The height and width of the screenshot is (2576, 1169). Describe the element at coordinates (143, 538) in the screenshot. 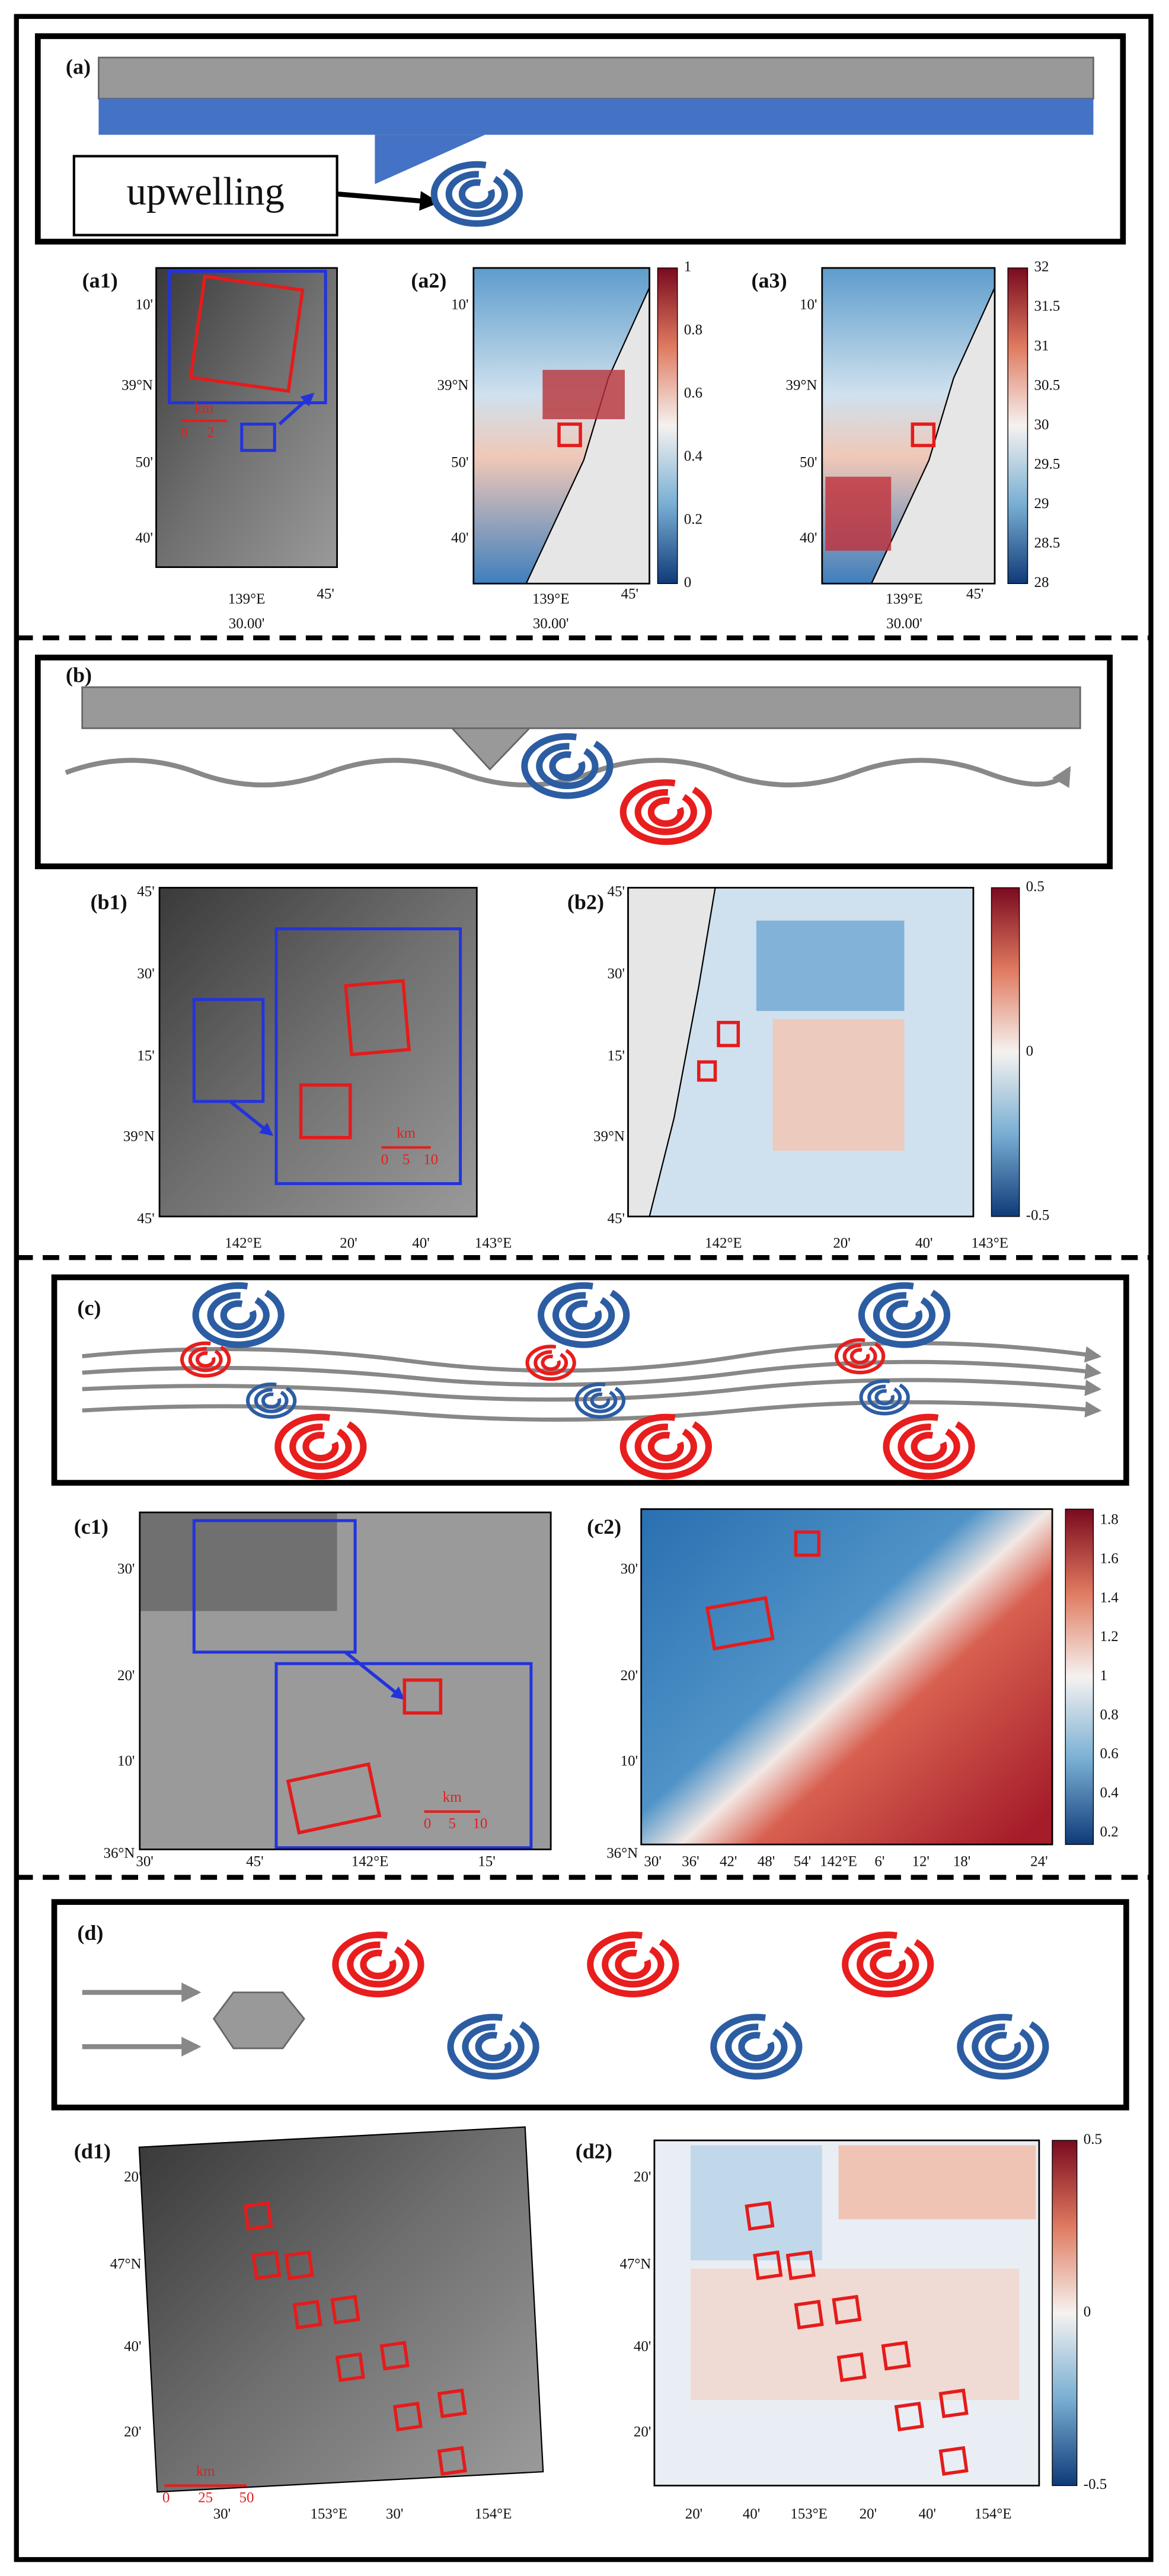

I see `y-tick-label: 40'` at that location.